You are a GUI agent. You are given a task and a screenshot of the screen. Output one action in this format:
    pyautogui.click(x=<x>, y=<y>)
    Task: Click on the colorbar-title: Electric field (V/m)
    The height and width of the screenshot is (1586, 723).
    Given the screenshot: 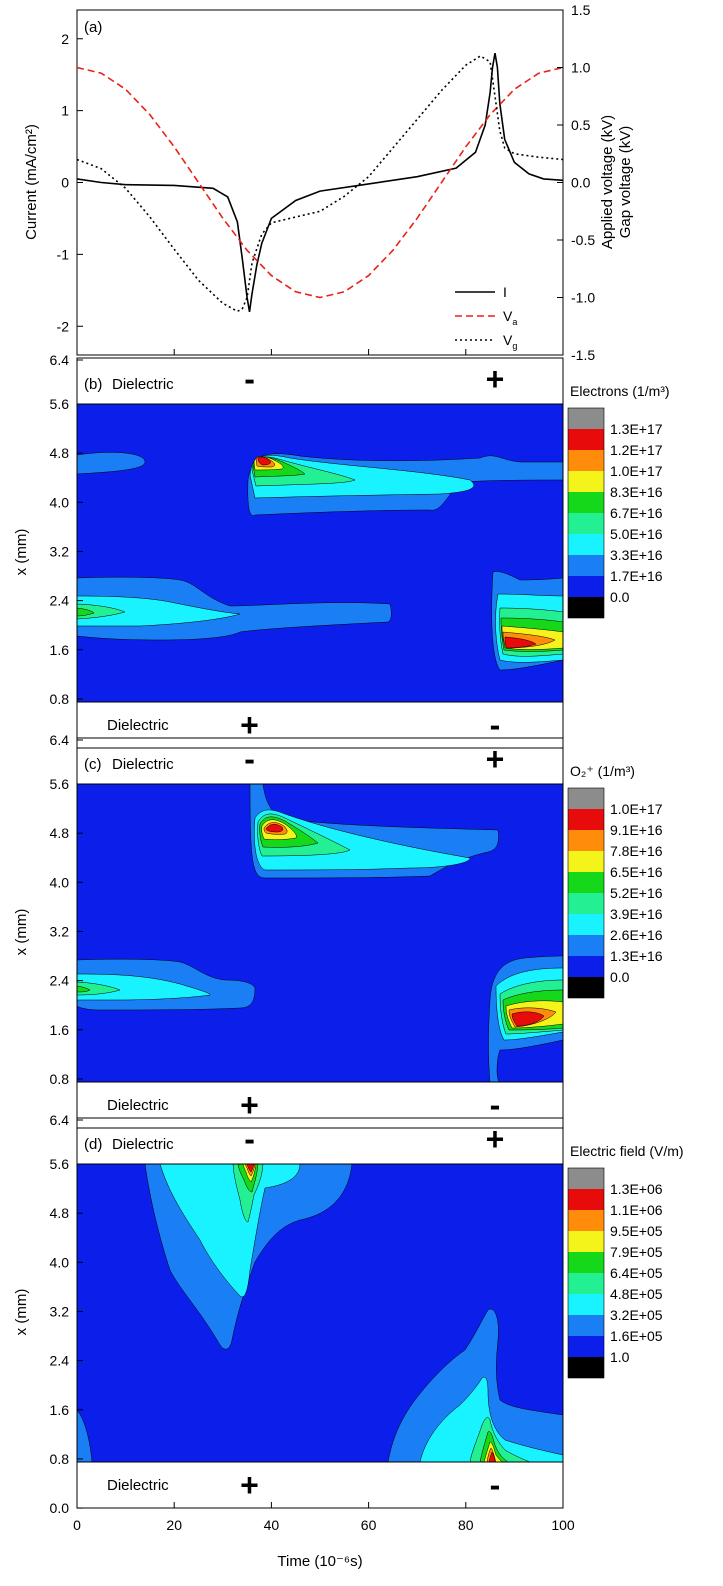 What is the action you would take?
    pyautogui.click(x=627, y=1151)
    